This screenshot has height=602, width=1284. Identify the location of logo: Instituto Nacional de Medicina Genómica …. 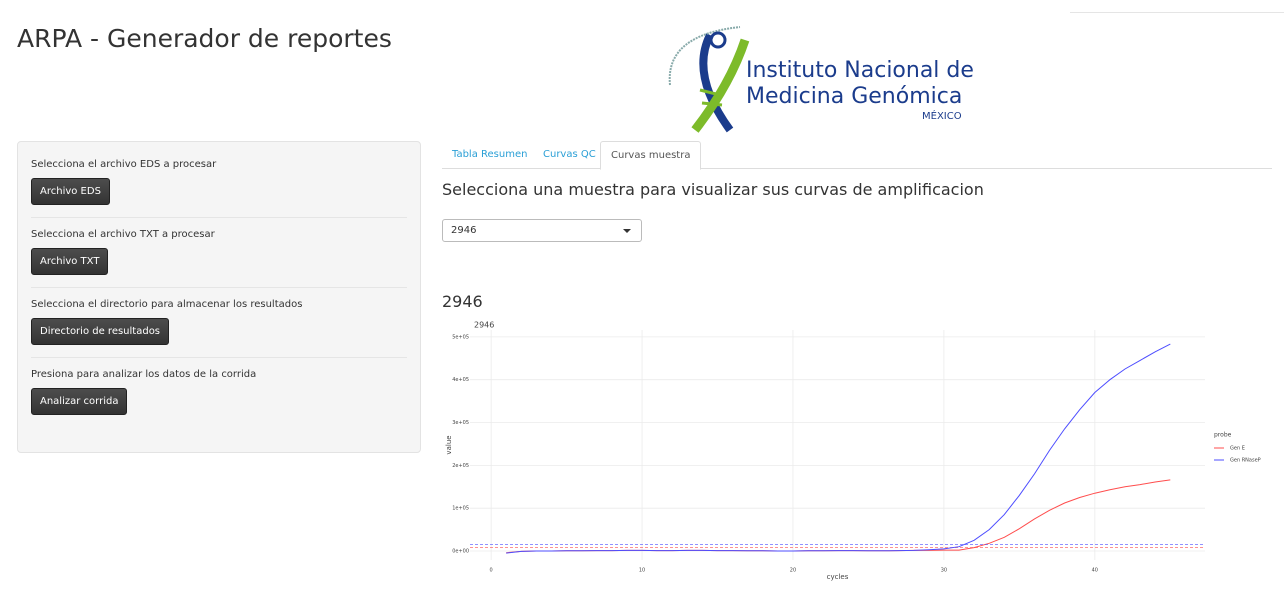
(821, 79).